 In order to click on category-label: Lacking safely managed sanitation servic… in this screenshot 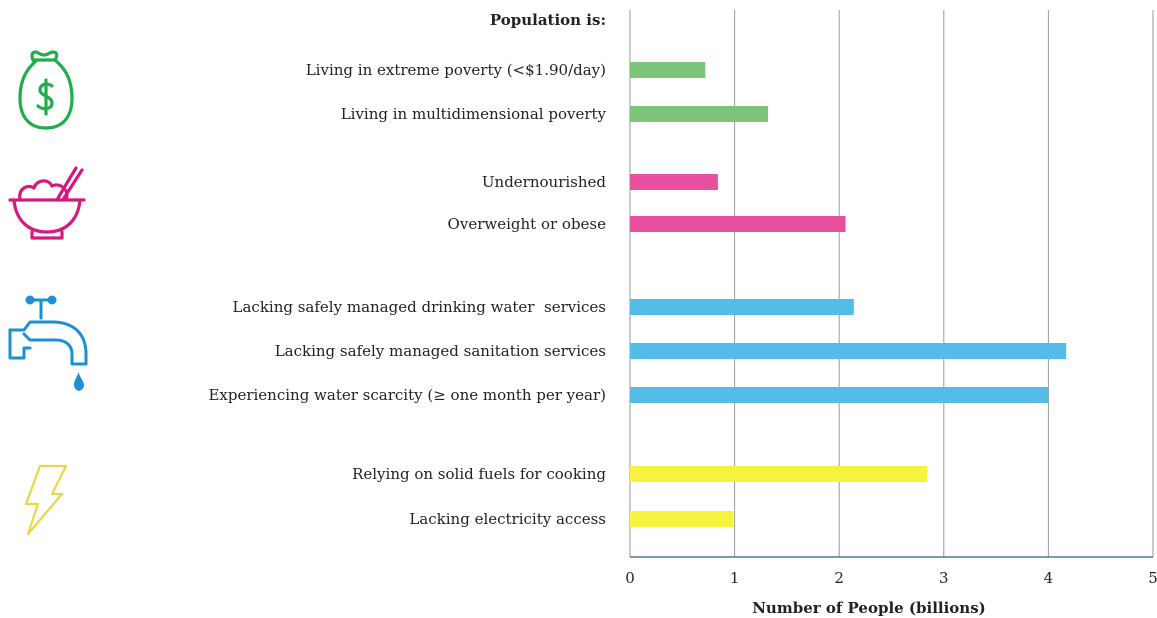, I will do `click(440, 351)`.